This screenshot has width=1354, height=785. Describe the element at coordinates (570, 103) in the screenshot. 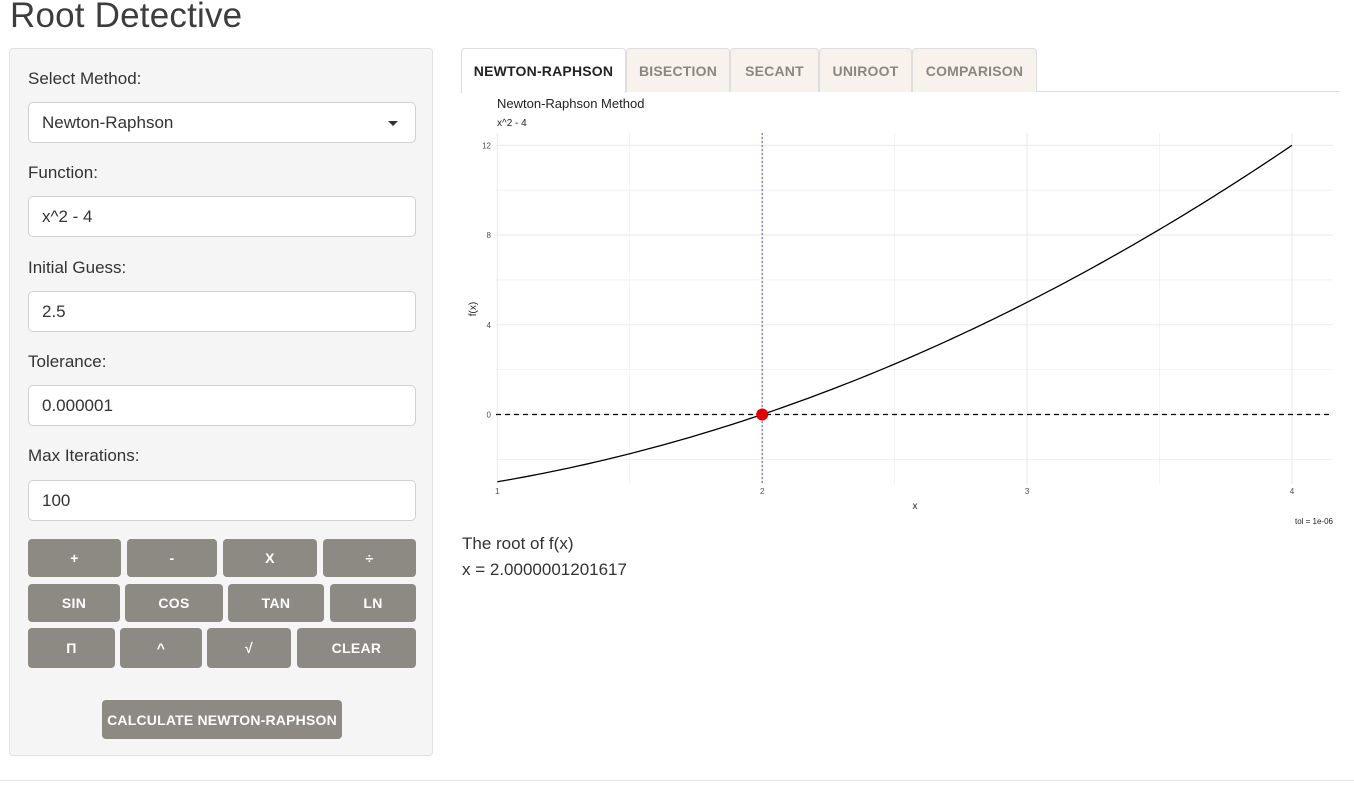

I see `chart-title: Newton-Raphson Method` at that location.